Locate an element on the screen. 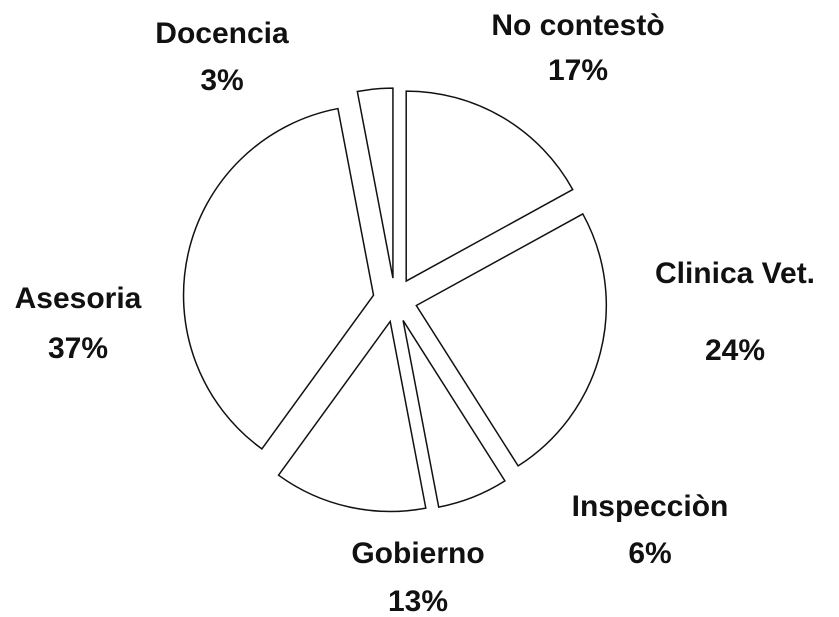 Image resolution: width=839 pixels, height=617 pixels. slice-label: Gobierno is located at coordinates (417, 553).